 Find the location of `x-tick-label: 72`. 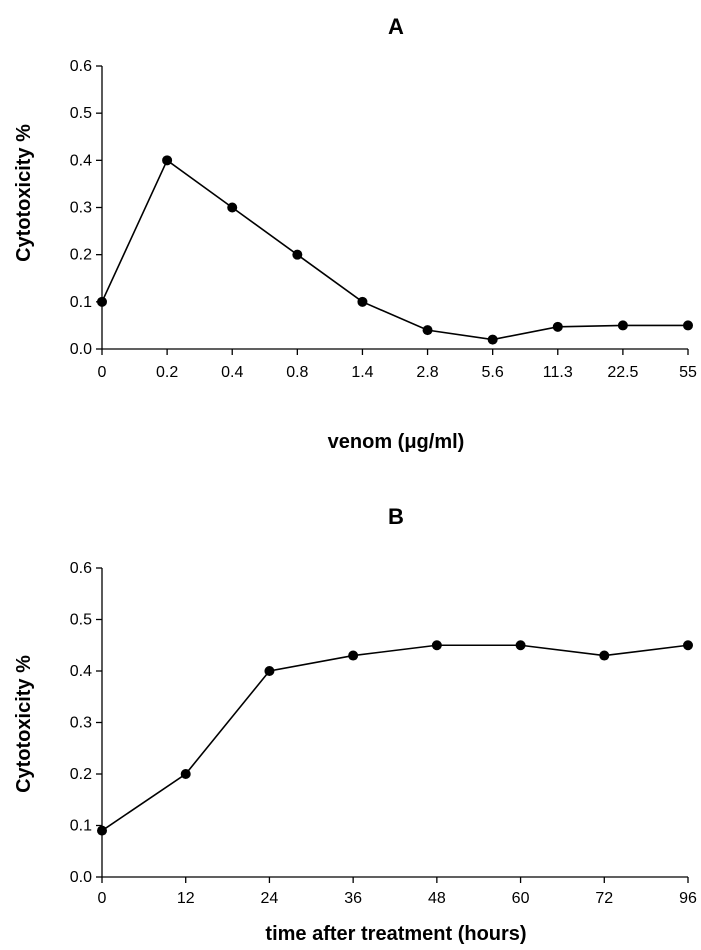

x-tick-label: 72 is located at coordinates (604, 898).